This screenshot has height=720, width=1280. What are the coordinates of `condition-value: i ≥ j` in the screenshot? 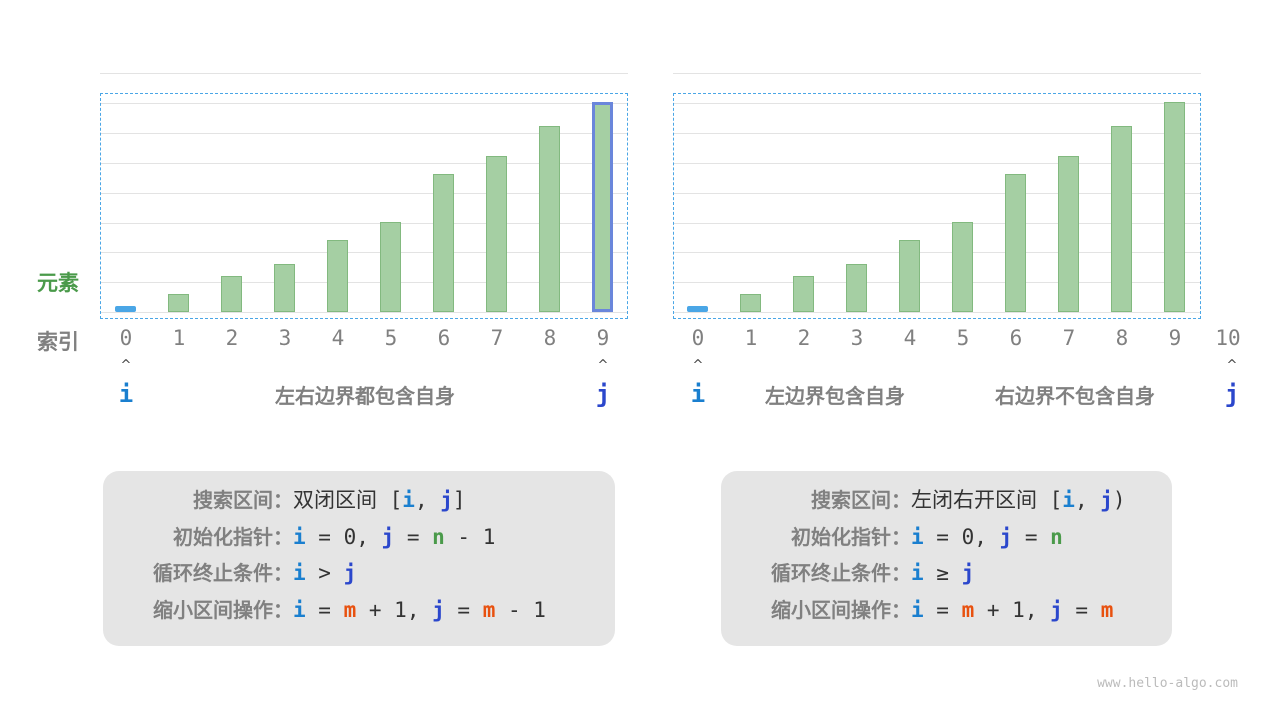 It's located at (942, 573).